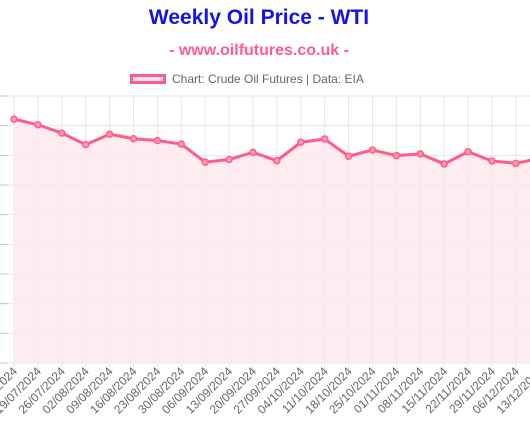 The image size is (530, 442). What do you see at coordinates (259, 50) in the screenshot?
I see `chart-subtitle: - www.oilfutures.co.uk -` at bounding box center [259, 50].